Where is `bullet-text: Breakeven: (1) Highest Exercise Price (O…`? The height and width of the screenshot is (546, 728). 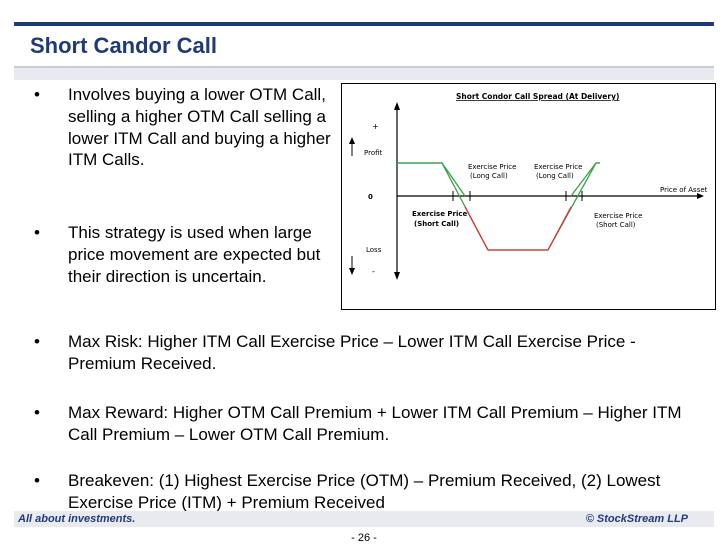 bullet-text: Breakeven: (1) Highest Exercise Price (O… is located at coordinates (364, 491).